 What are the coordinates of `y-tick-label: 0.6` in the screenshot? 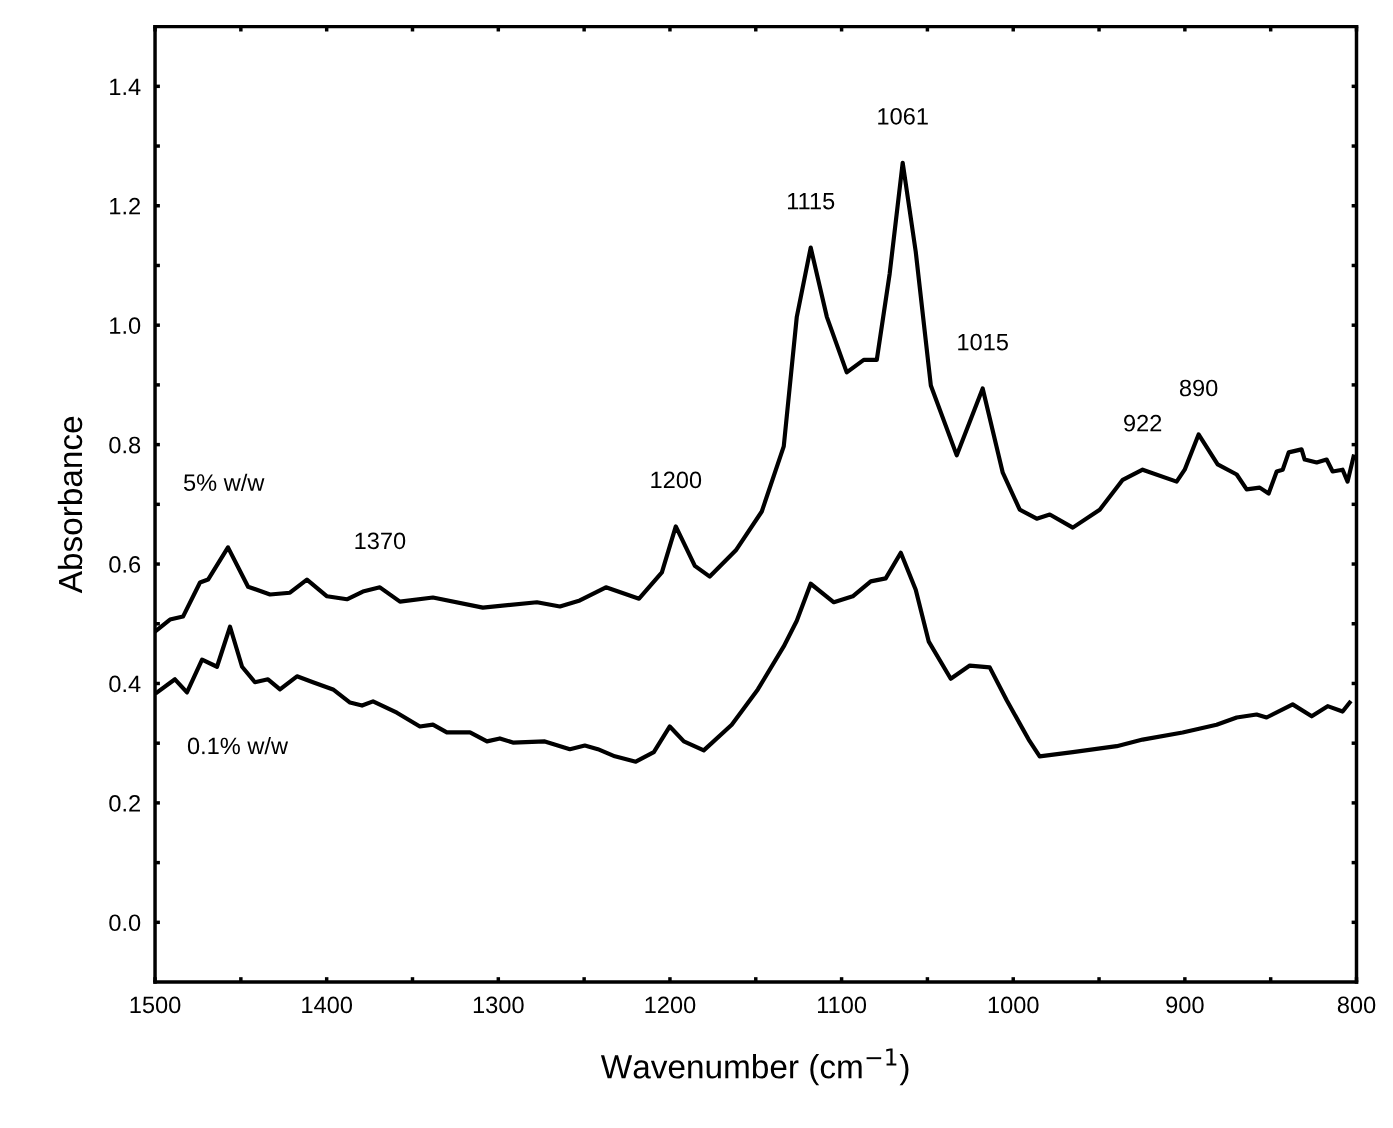 It's located at (125, 564).